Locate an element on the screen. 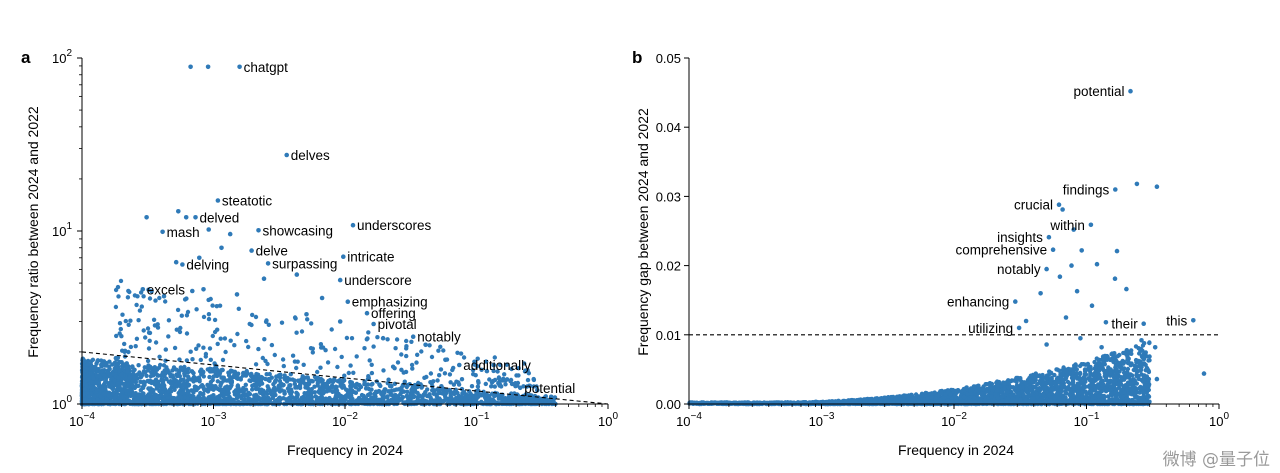 This screenshot has height=473, width=1280. panel-a-x-tick-label: 10⁰ is located at coordinates (608, 420).